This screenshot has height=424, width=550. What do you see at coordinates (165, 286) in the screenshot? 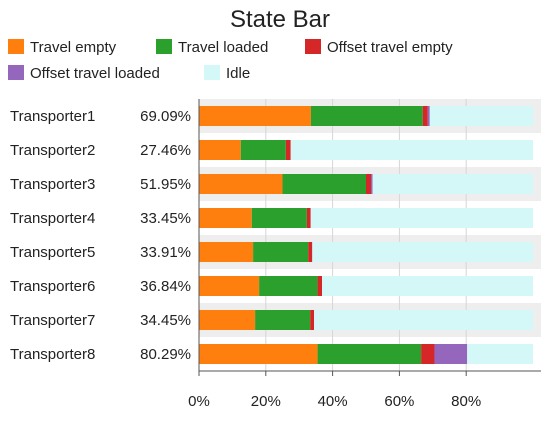
I see `utilization-label: 36.84%` at bounding box center [165, 286].